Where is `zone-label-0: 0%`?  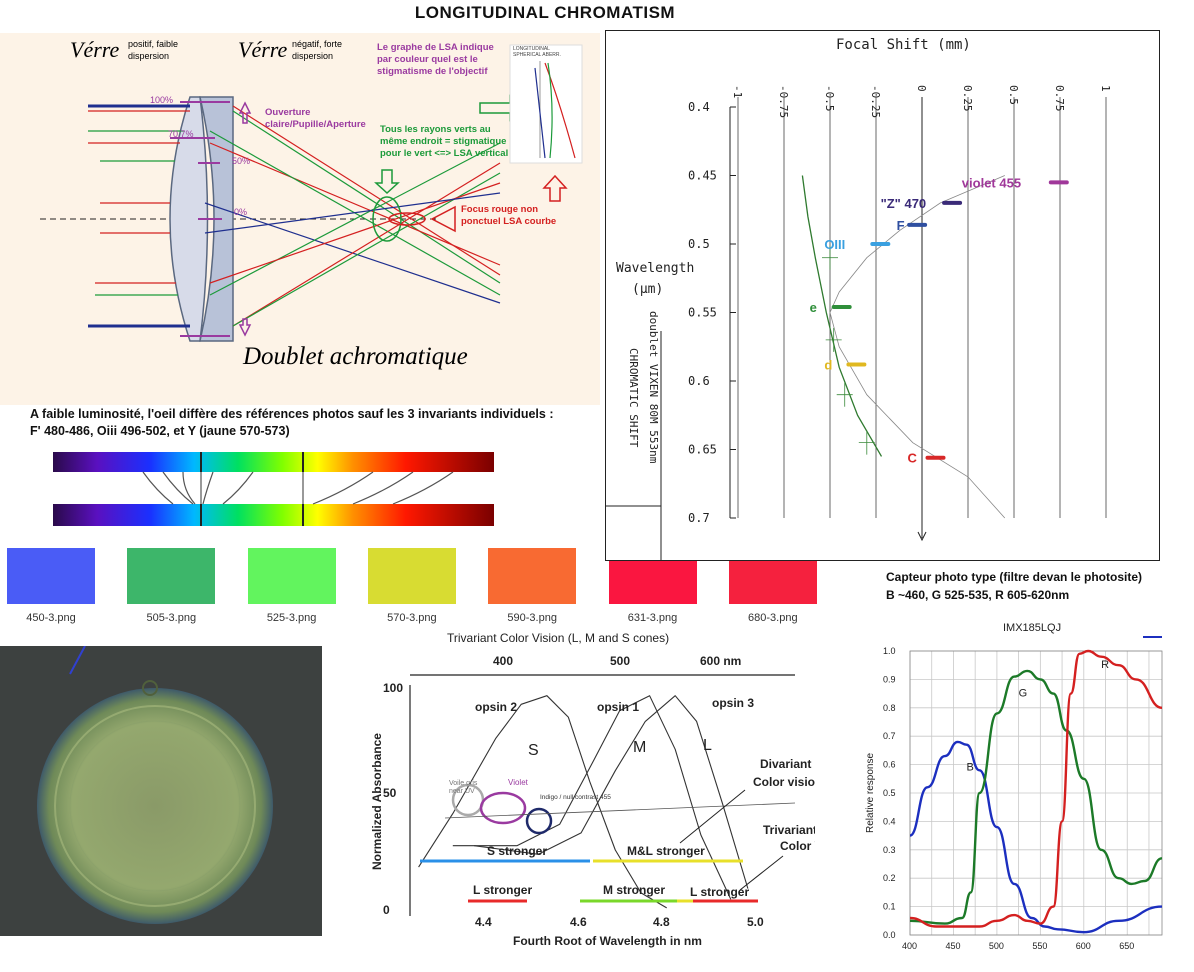
zone-label-0: 0% is located at coordinates (241, 212).